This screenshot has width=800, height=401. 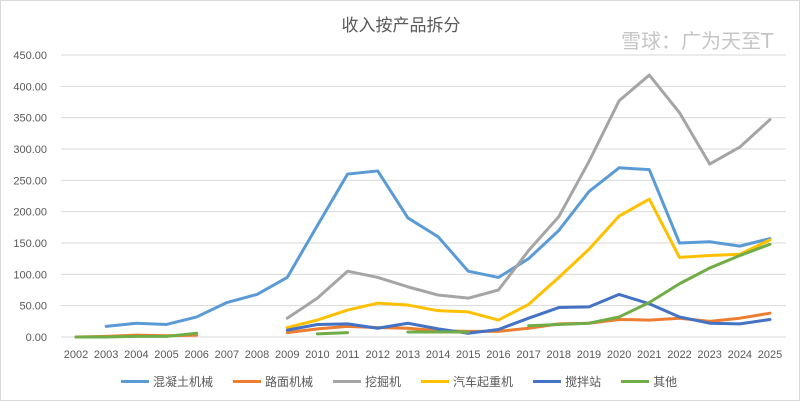 What do you see at coordinates (438, 355) in the screenshot?
I see `x-tick-label: 2014` at bounding box center [438, 355].